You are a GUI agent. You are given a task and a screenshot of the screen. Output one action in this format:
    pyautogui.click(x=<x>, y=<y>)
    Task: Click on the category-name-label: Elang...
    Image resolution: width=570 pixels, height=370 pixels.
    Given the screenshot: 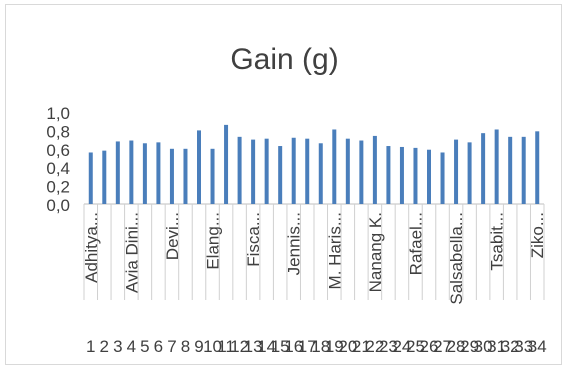 What is the action you would take?
    pyautogui.click(x=213, y=241)
    